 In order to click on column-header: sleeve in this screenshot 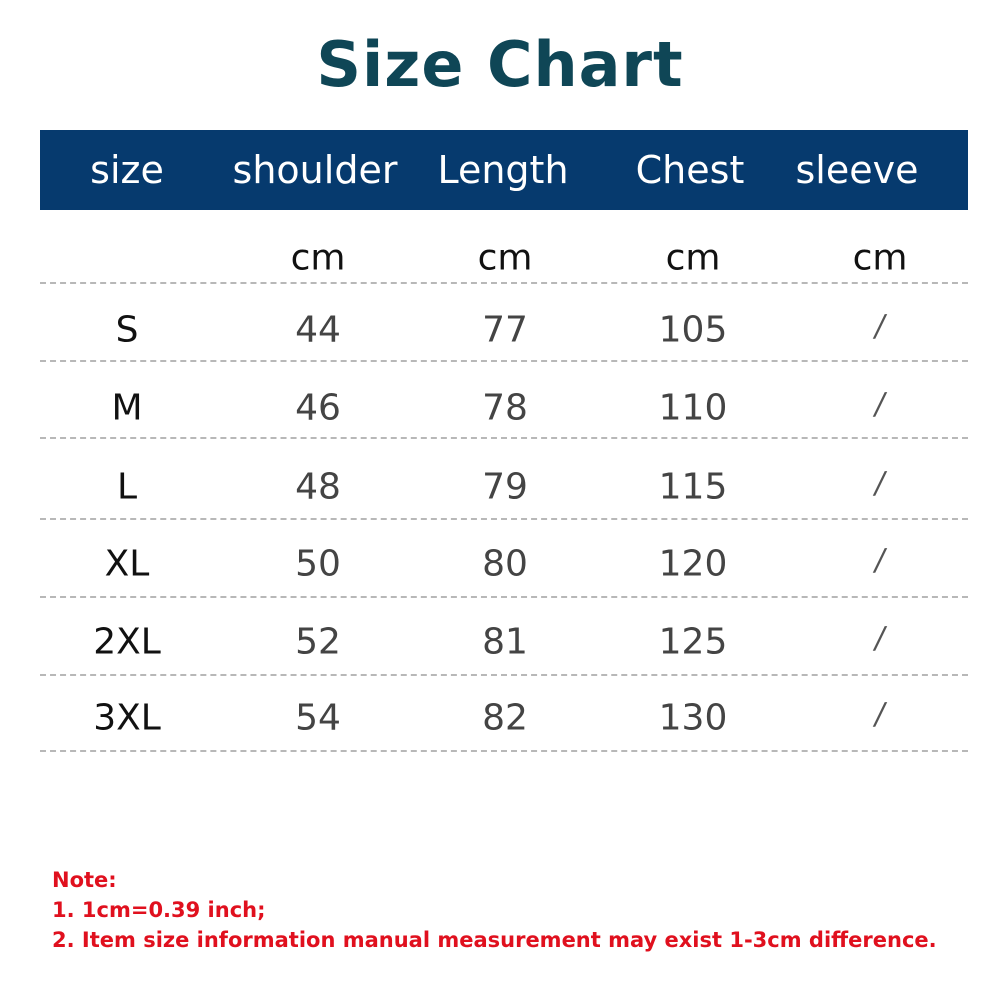, I will do `click(857, 170)`.